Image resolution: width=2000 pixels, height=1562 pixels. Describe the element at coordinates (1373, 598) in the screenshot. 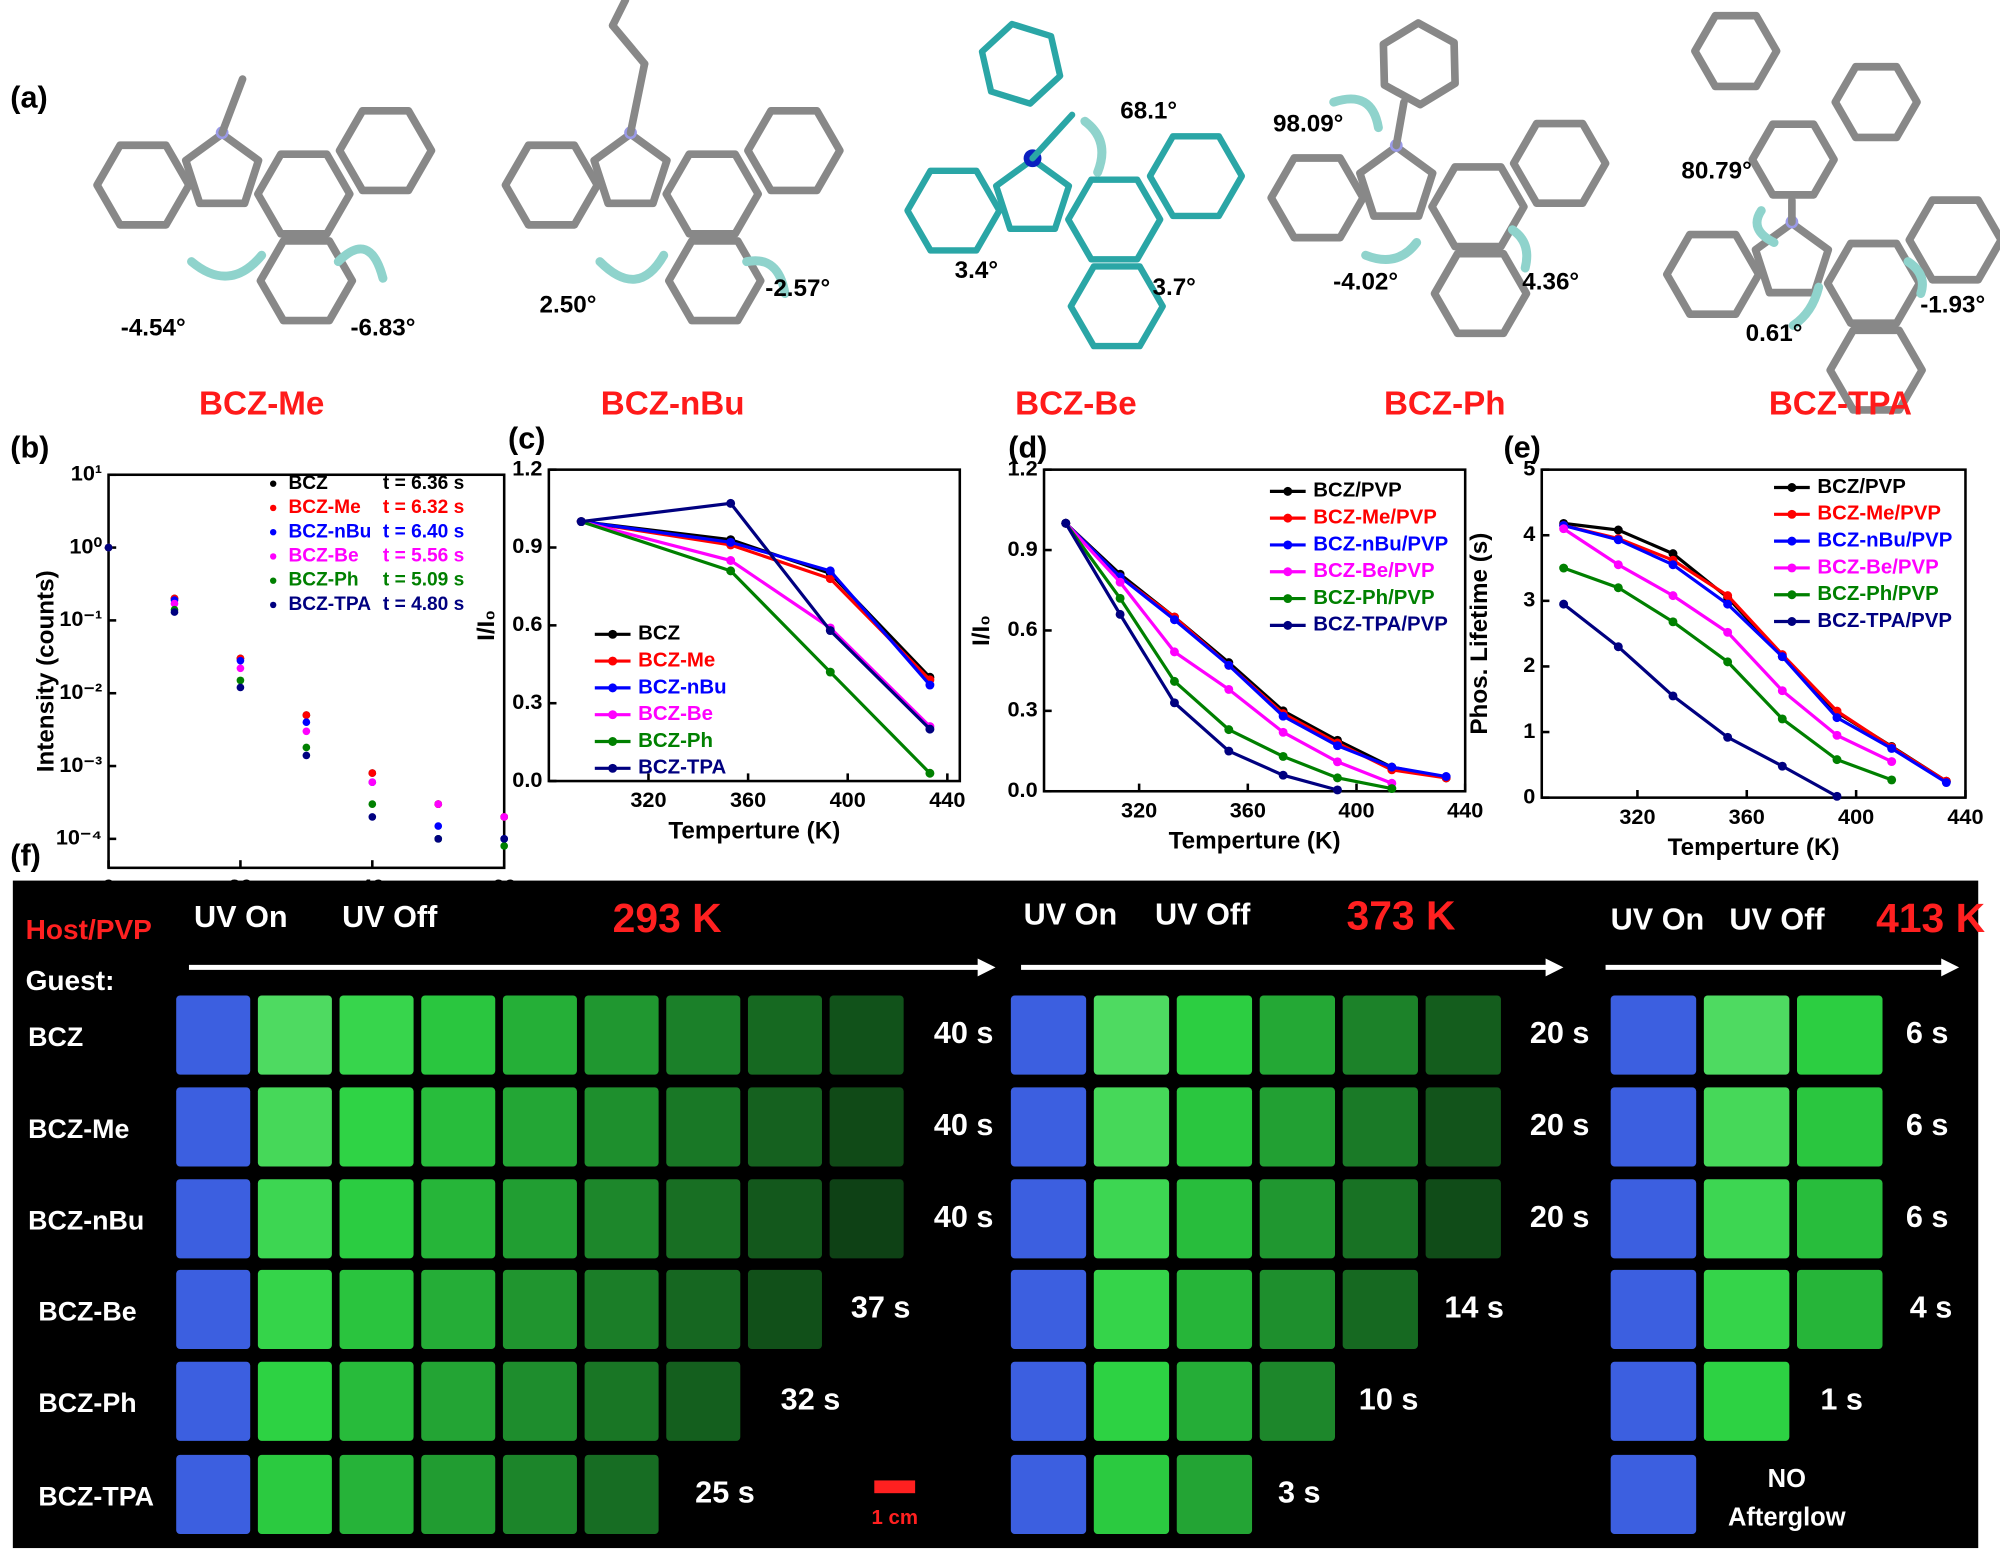

I see `legend-label: BCZ-Ph/PVP` at that location.